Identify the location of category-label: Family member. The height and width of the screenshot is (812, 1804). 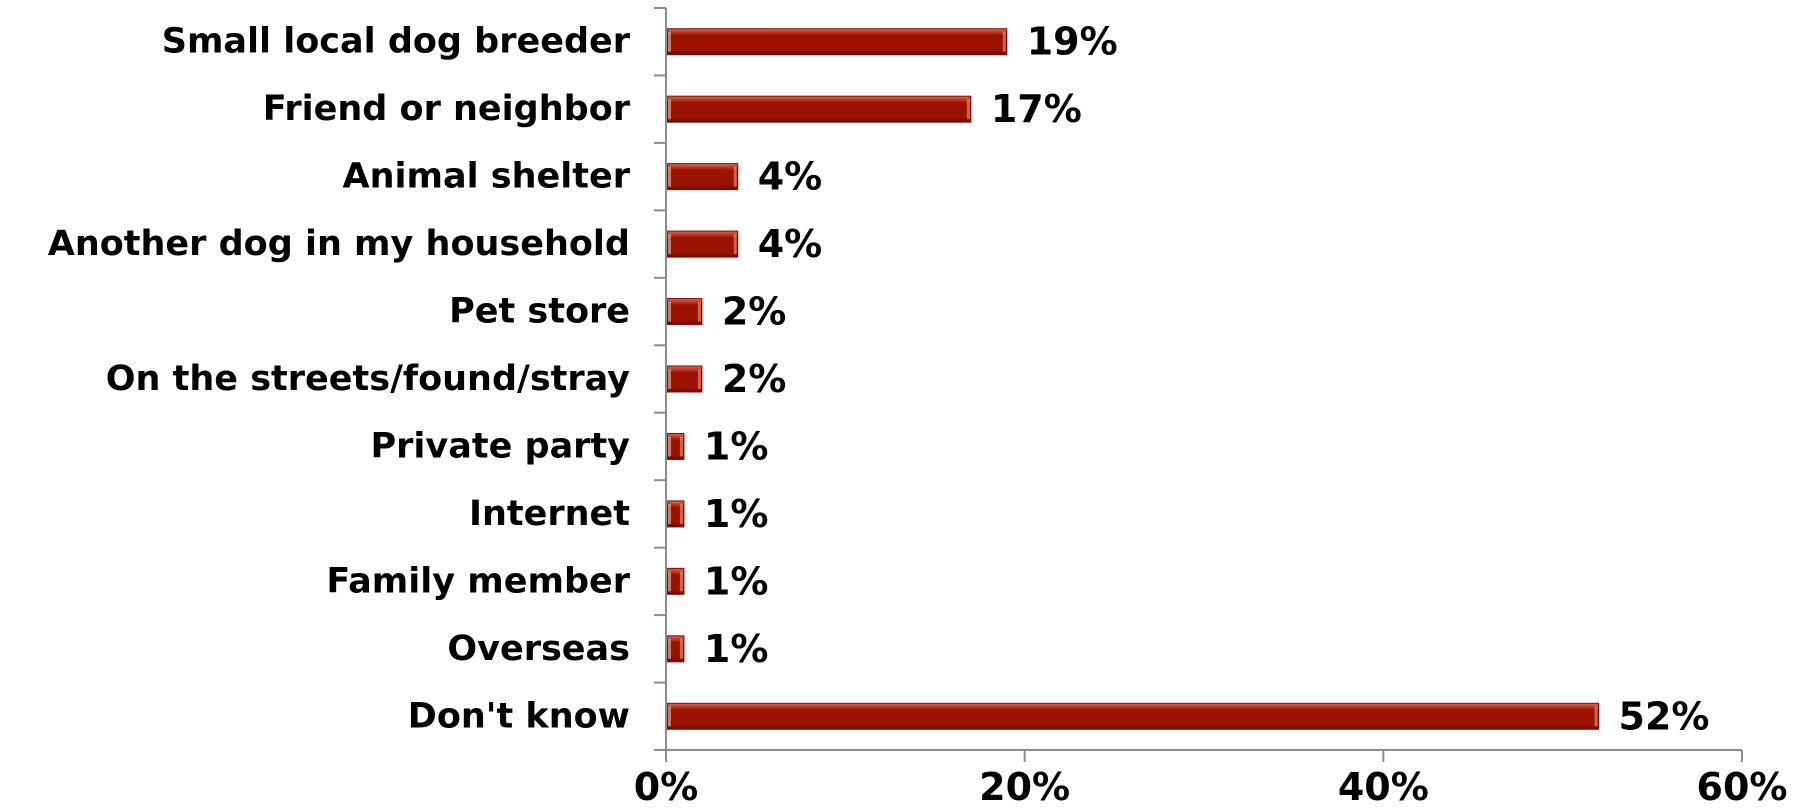
(478, 581).